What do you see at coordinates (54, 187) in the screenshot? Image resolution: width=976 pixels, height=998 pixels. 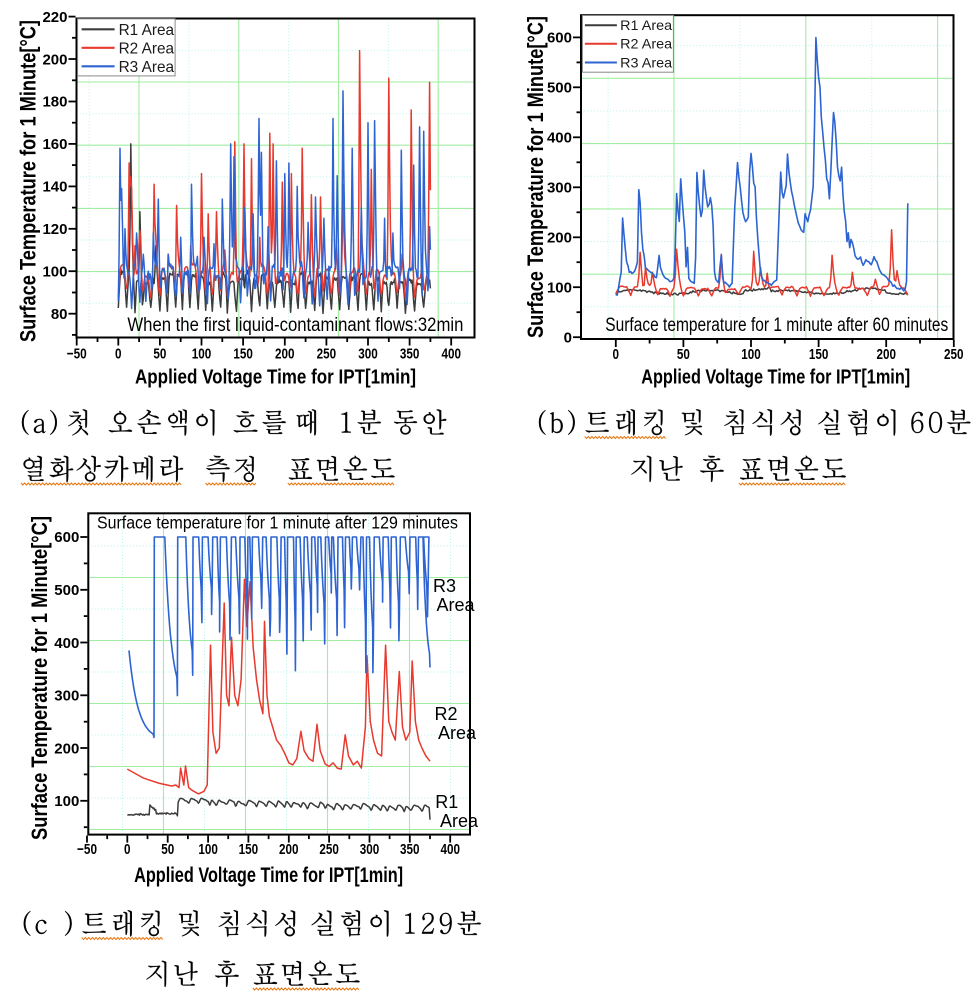 I see `svg-text: 140` at bounding box center [54, 187].